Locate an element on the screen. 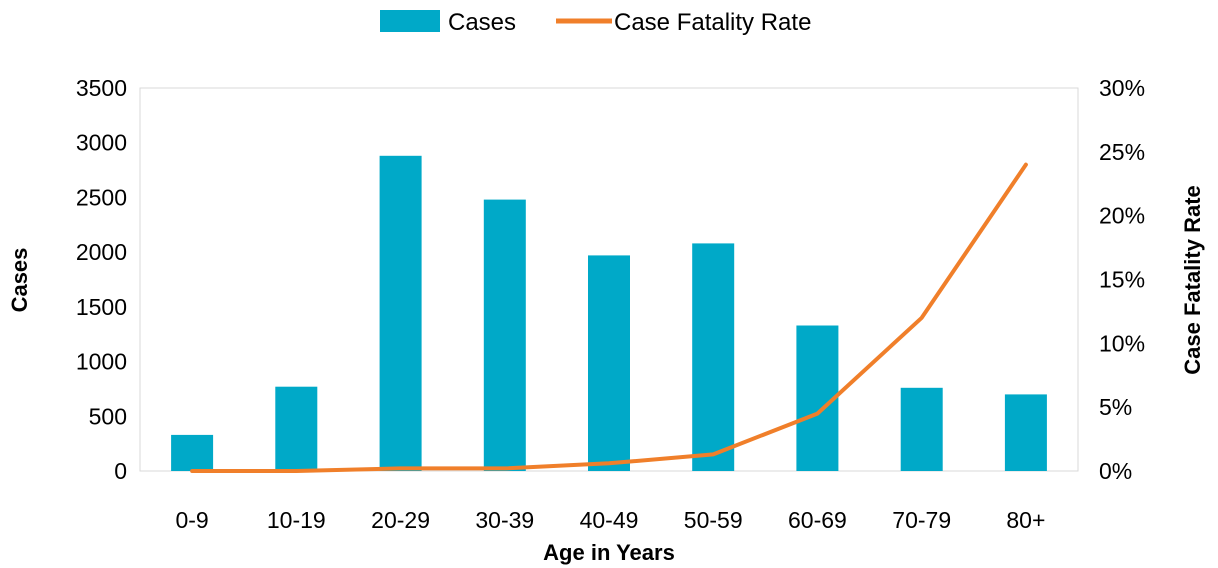 The width and height of the screenshot is (1218, 568). y2-axis-title: Case Fatality Rate is located at coordinates (1192, 280).